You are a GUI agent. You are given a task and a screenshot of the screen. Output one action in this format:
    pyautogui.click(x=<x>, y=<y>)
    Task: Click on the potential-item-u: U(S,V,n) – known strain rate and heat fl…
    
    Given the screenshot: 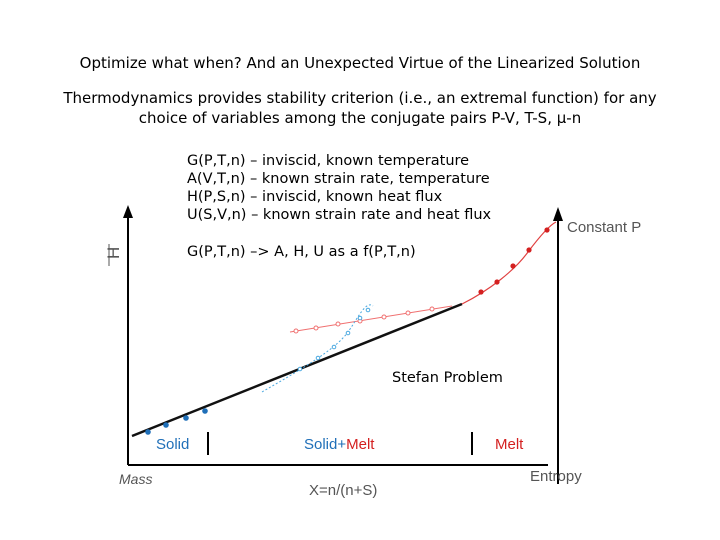 What is the action you would take?
    pyautogui.click(x=339, y=215)
    